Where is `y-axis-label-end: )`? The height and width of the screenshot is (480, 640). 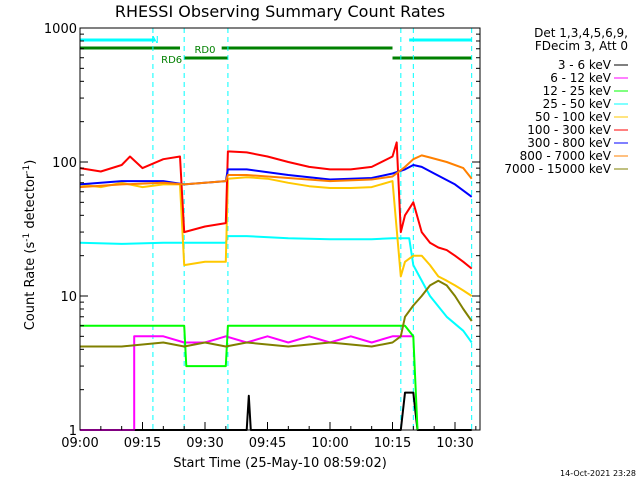 y-axis-label-end: ) is located at coordinates (30, 162).